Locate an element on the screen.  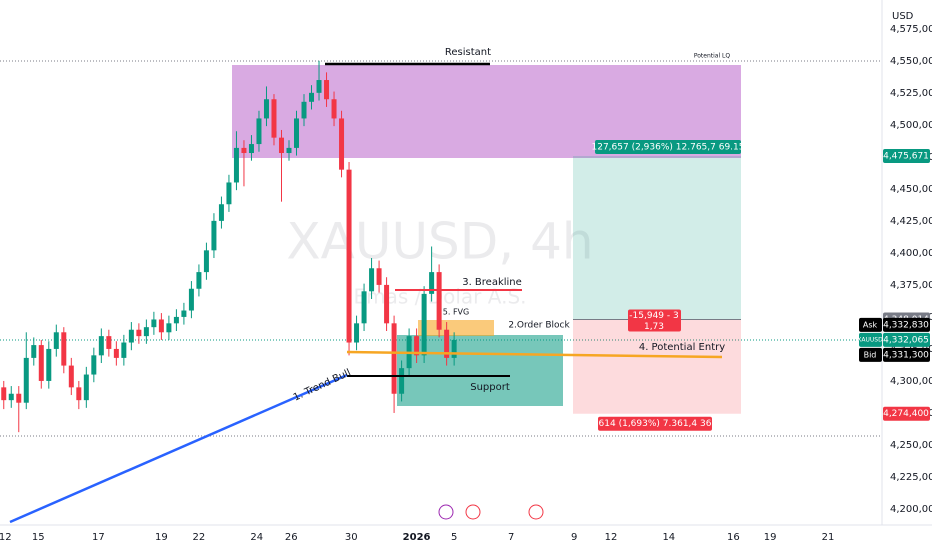
x-tick-label: 22 is located at coordinates (199, 537).